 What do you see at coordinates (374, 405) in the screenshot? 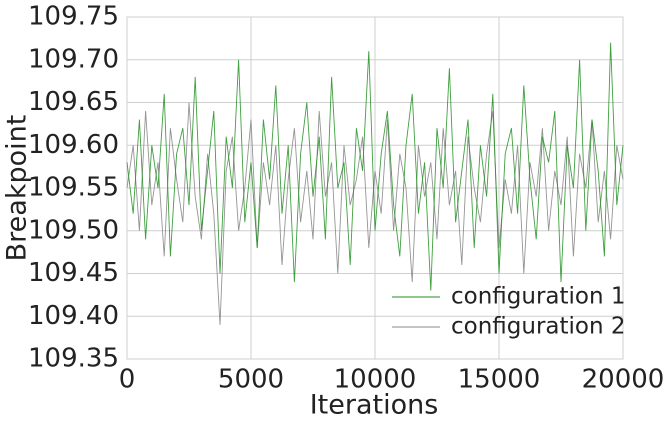
I see `x-axis-label: Iterations` at bounding box center [374, 405].